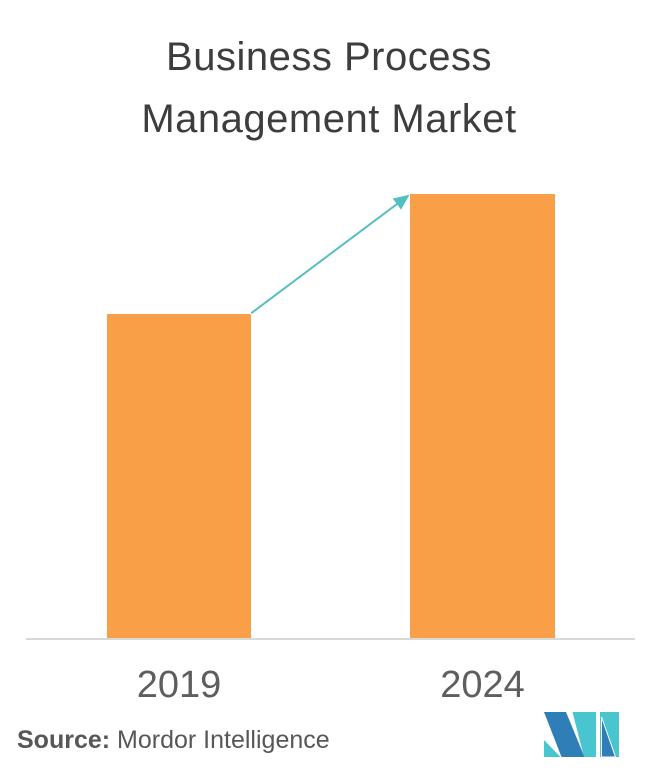 Image resolution: width=658 pixels, height=780 pixels. I want to click on source-label: Source:, so click(64, 740).